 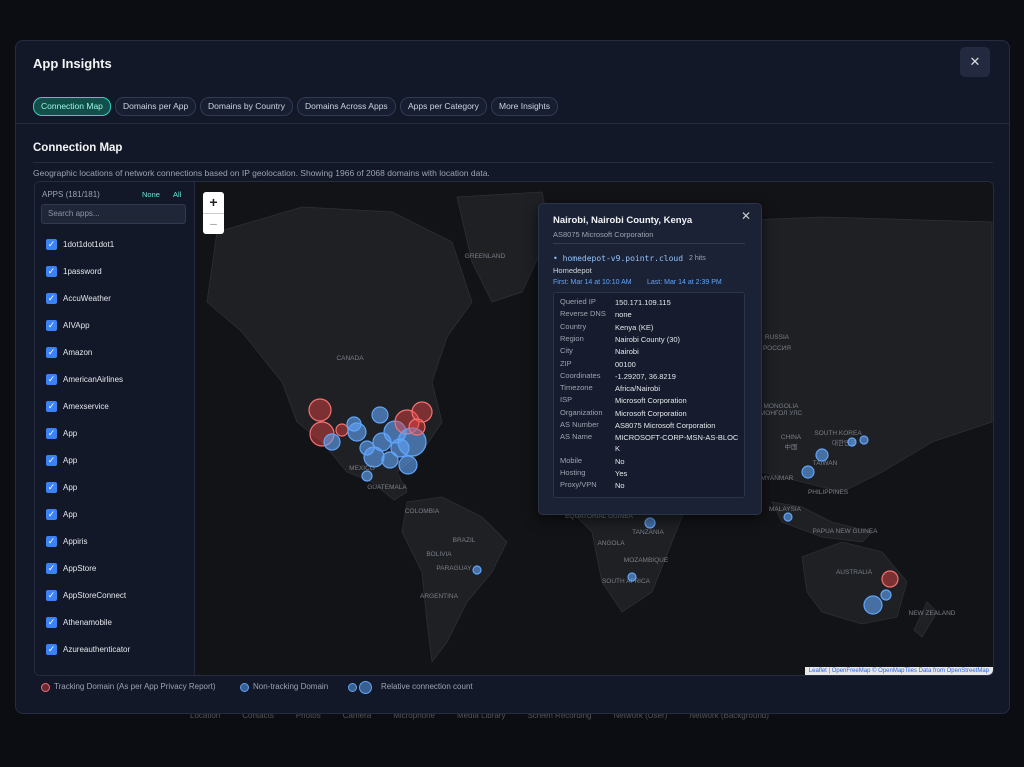 What do you see at coordinates (525, 106) in the screenshot?
I see `tab: More Insights` at bounding box center [525, 106].